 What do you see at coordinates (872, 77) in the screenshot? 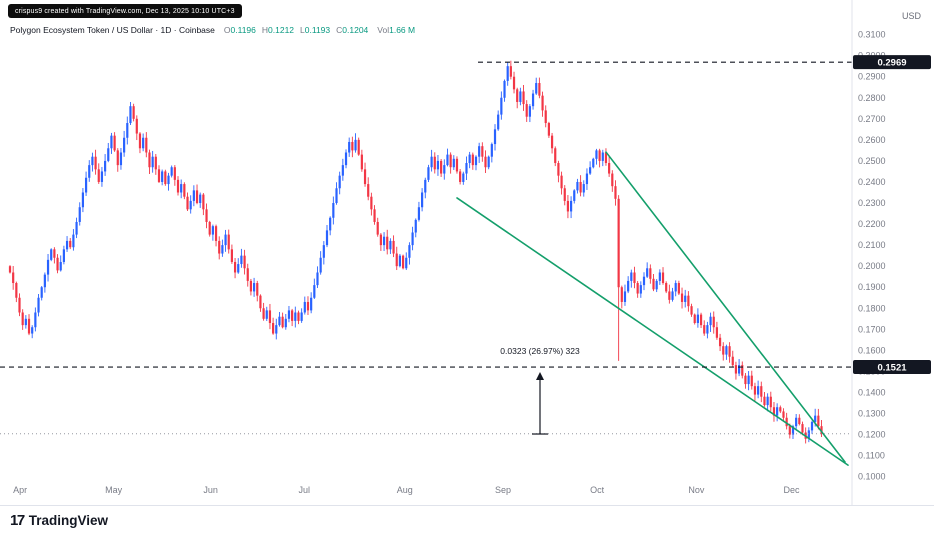
I see `price-axis-label: 0.2900` at bounding box center [872, 77].